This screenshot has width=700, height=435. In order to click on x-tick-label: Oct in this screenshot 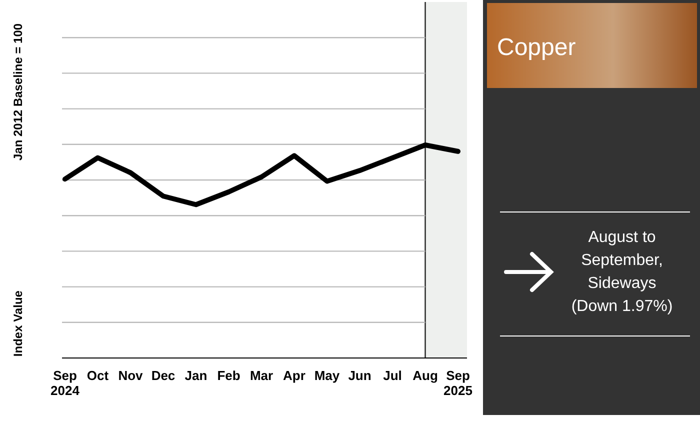, I will do `click(98, 375)`.